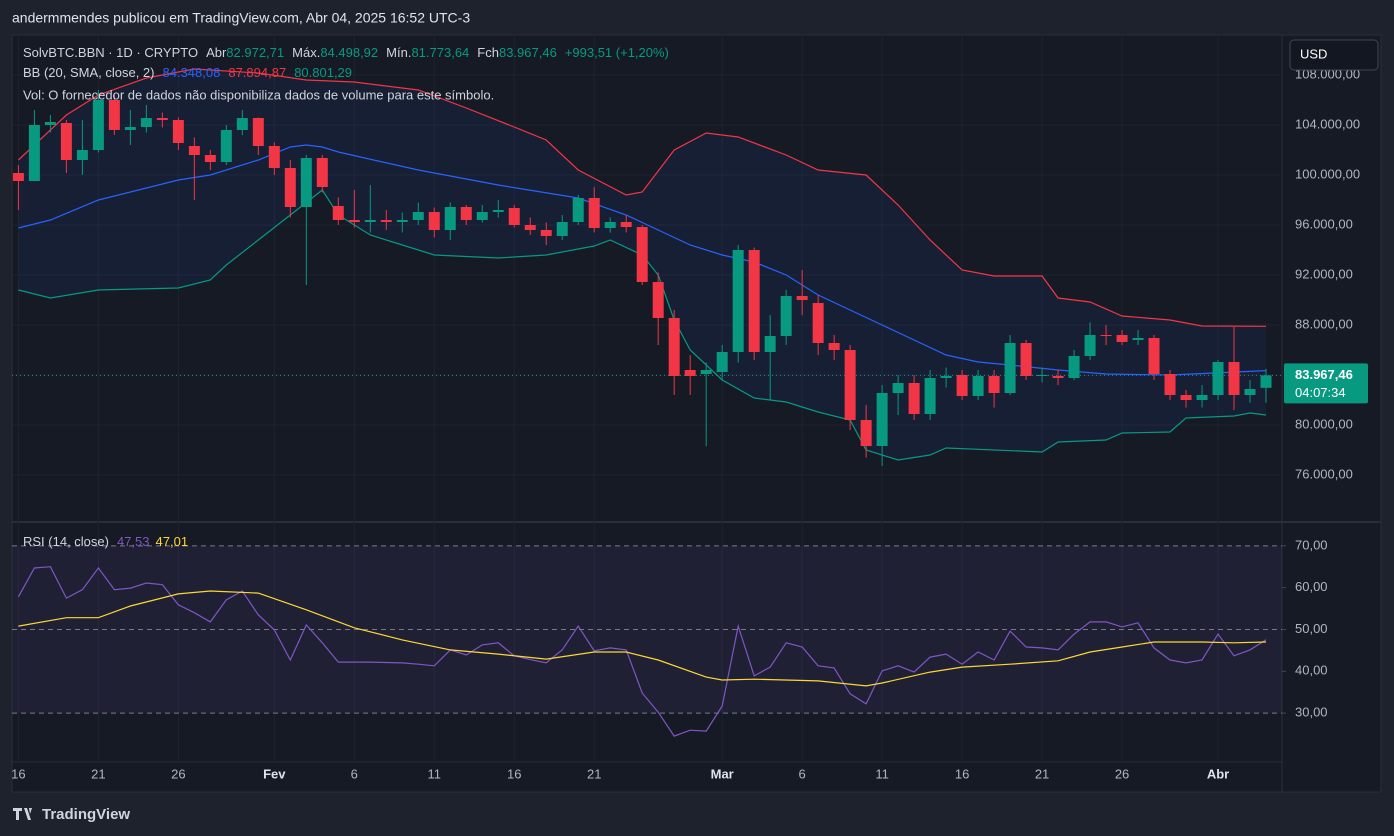 Image resolution: width=1394 pixels, height=836 pixels. Describe the element at coordinates (22, 814) in the screenshot. I see `logo-icon` at that location.